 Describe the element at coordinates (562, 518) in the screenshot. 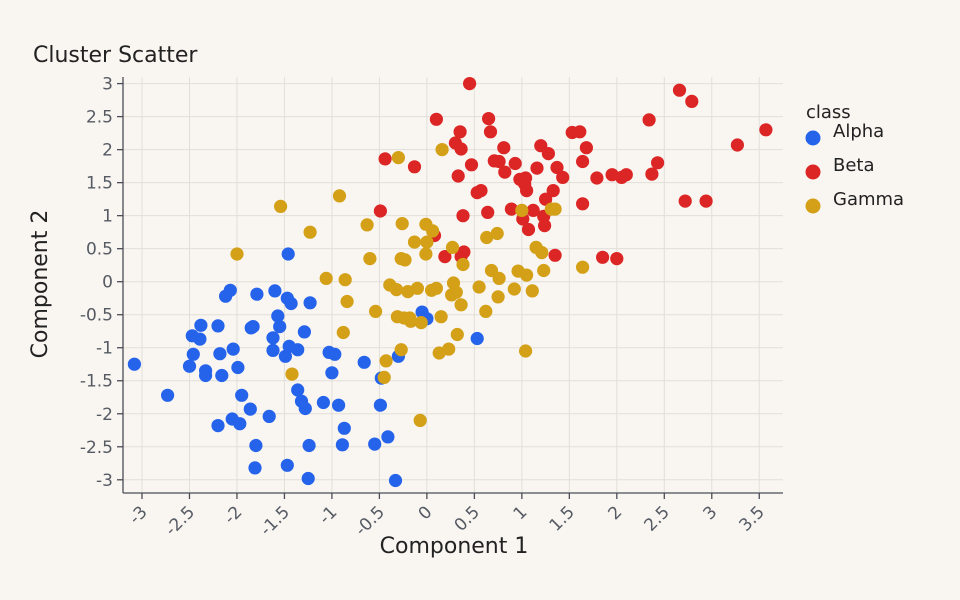

I see `x-tick-label: 1.5` at that location.